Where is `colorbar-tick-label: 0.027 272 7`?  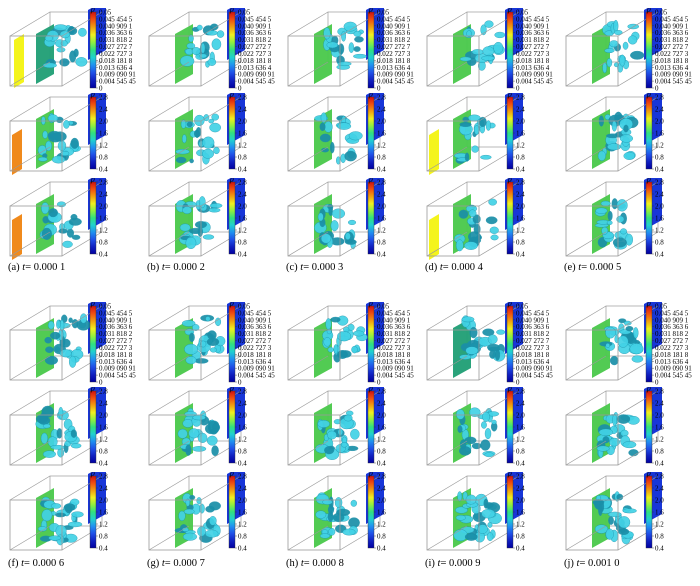
colorbar-tick-label: 0.027 272 7 is located at coordinates (394, 341).